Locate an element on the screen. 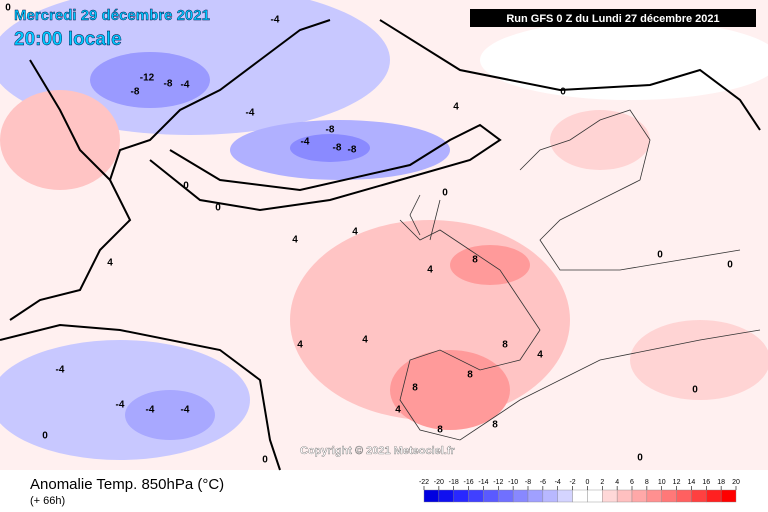 Image resolution: width=768 pixels, height=512 pixels. time-label: 20:00 locale is located at coordinates (68, 39).